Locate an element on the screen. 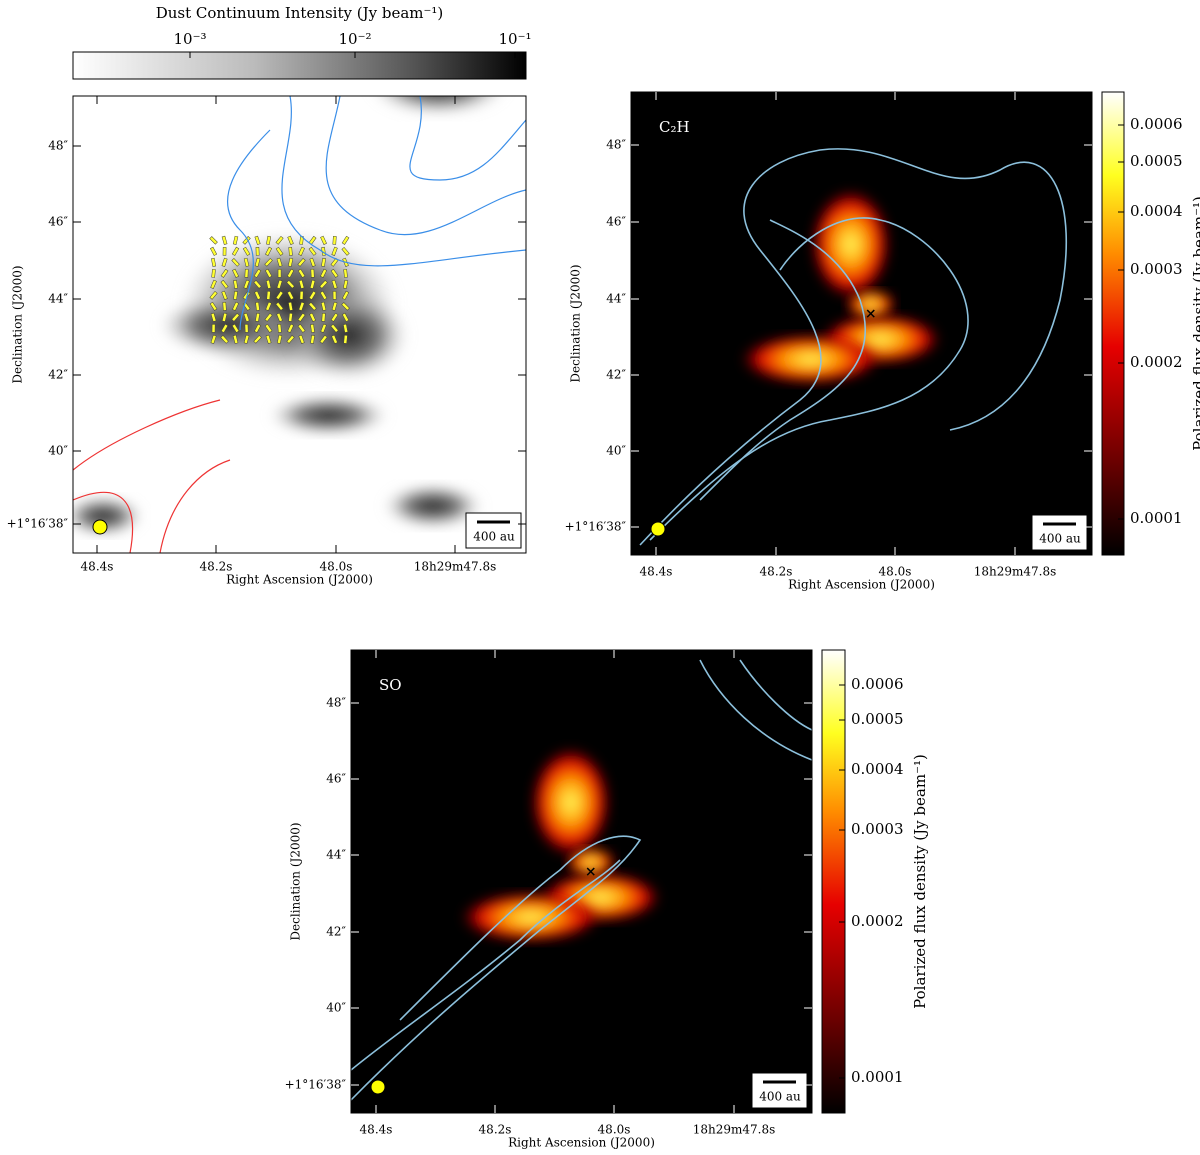 The image size is (1200, 1155). source-marker: × is located at coordinates (871, 314).